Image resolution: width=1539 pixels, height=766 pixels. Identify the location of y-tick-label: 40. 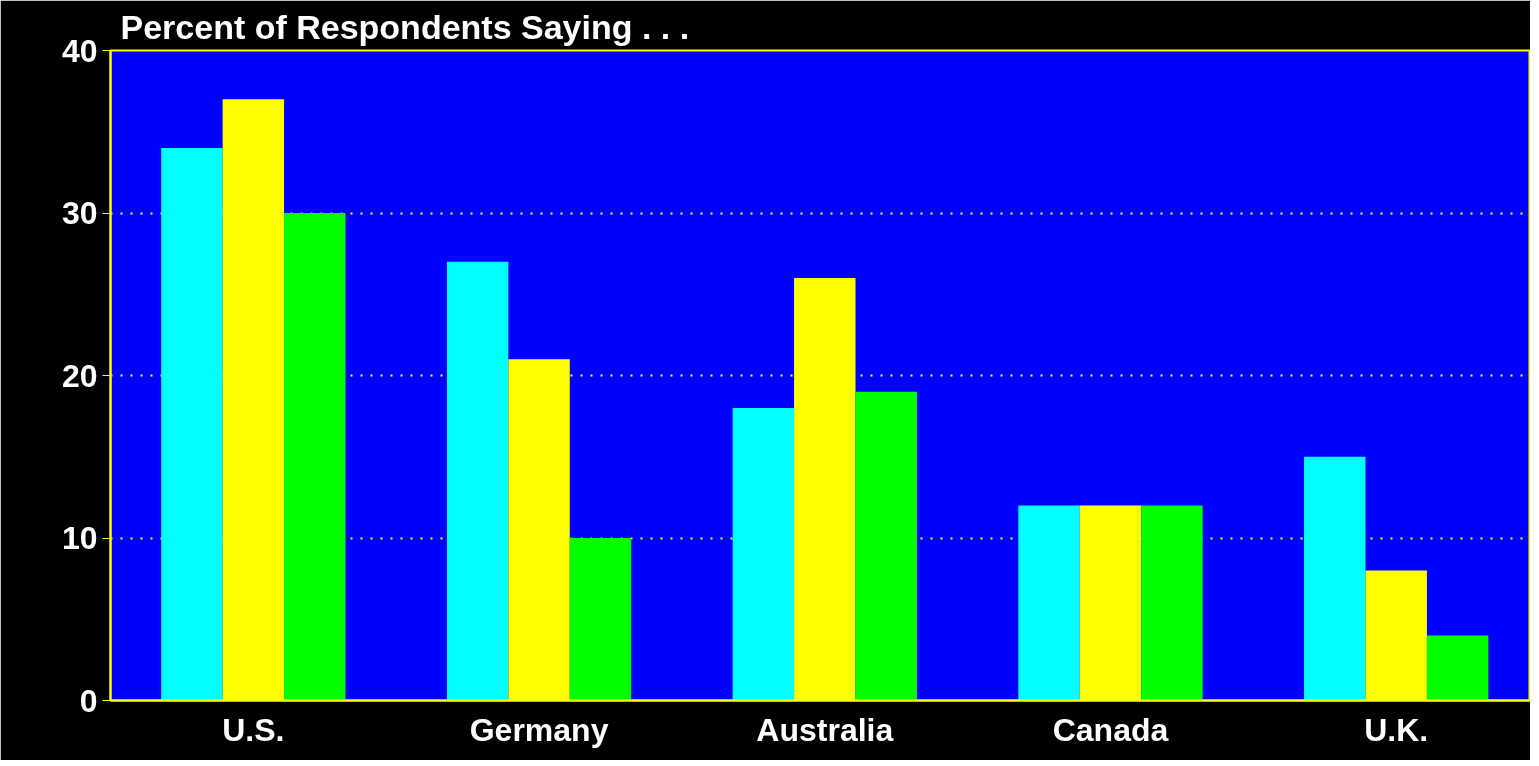
(79, 50).